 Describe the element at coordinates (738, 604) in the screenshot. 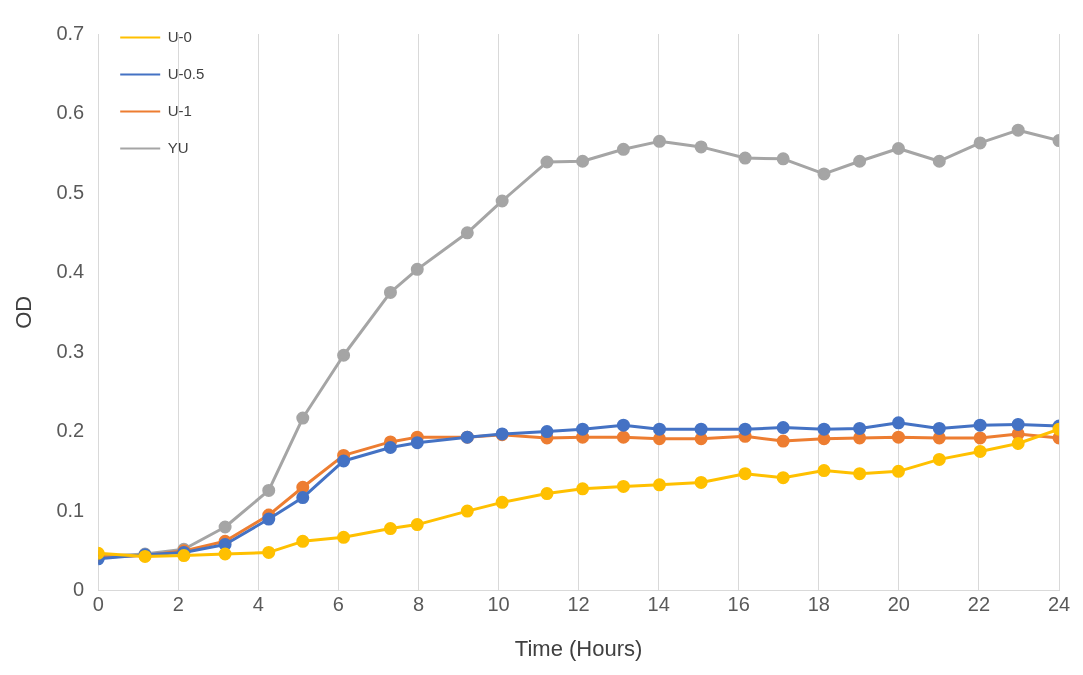

I see `x-tick-label: 16` at that location.